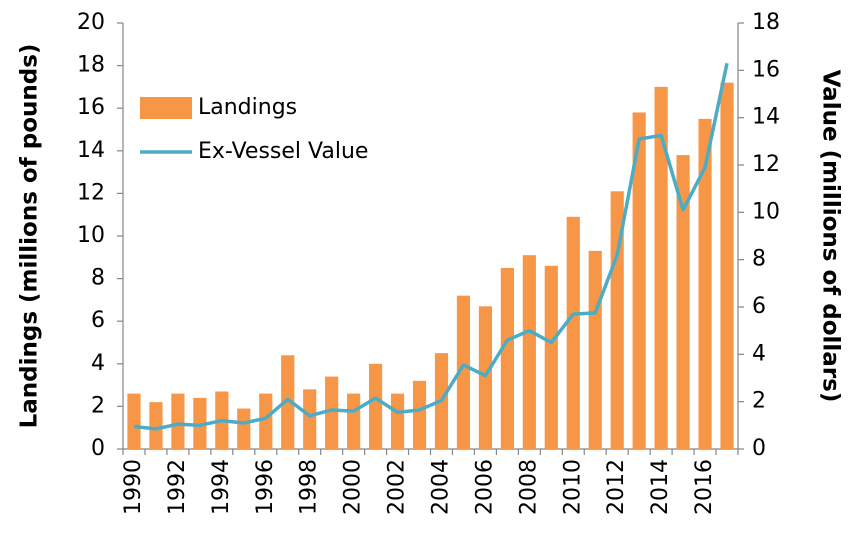 The height and width of the screenshot is (534, 858). Describe the element at coordinates (98, 363) in the screenshot. I see `y-tick-label: 4` at that location.